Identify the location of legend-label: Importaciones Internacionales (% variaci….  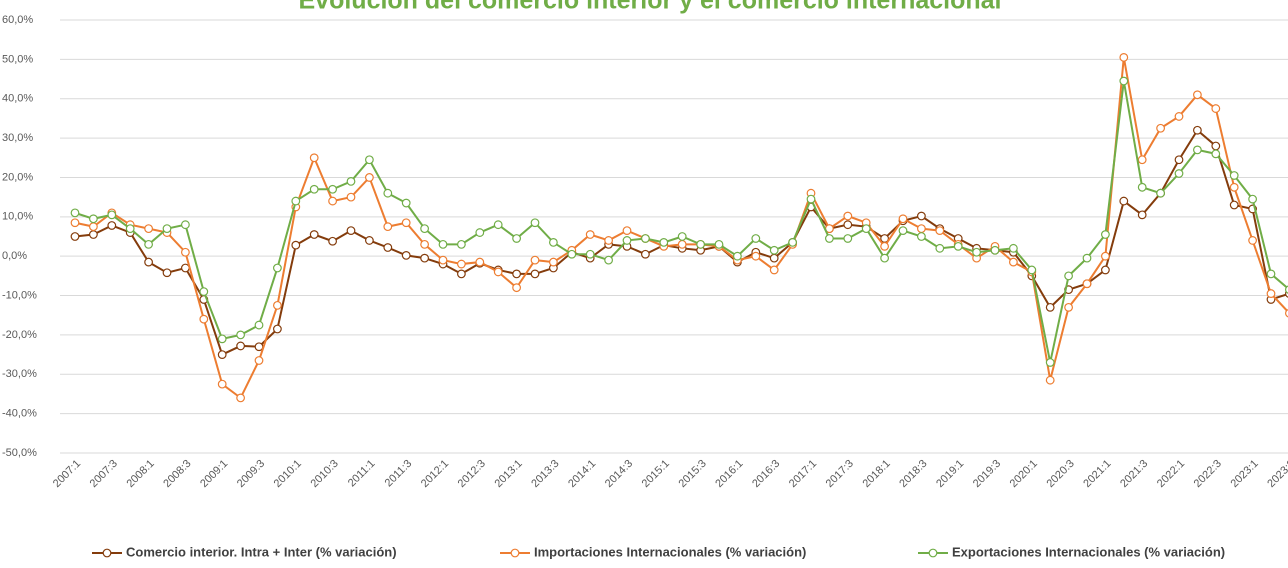
(670, 551).